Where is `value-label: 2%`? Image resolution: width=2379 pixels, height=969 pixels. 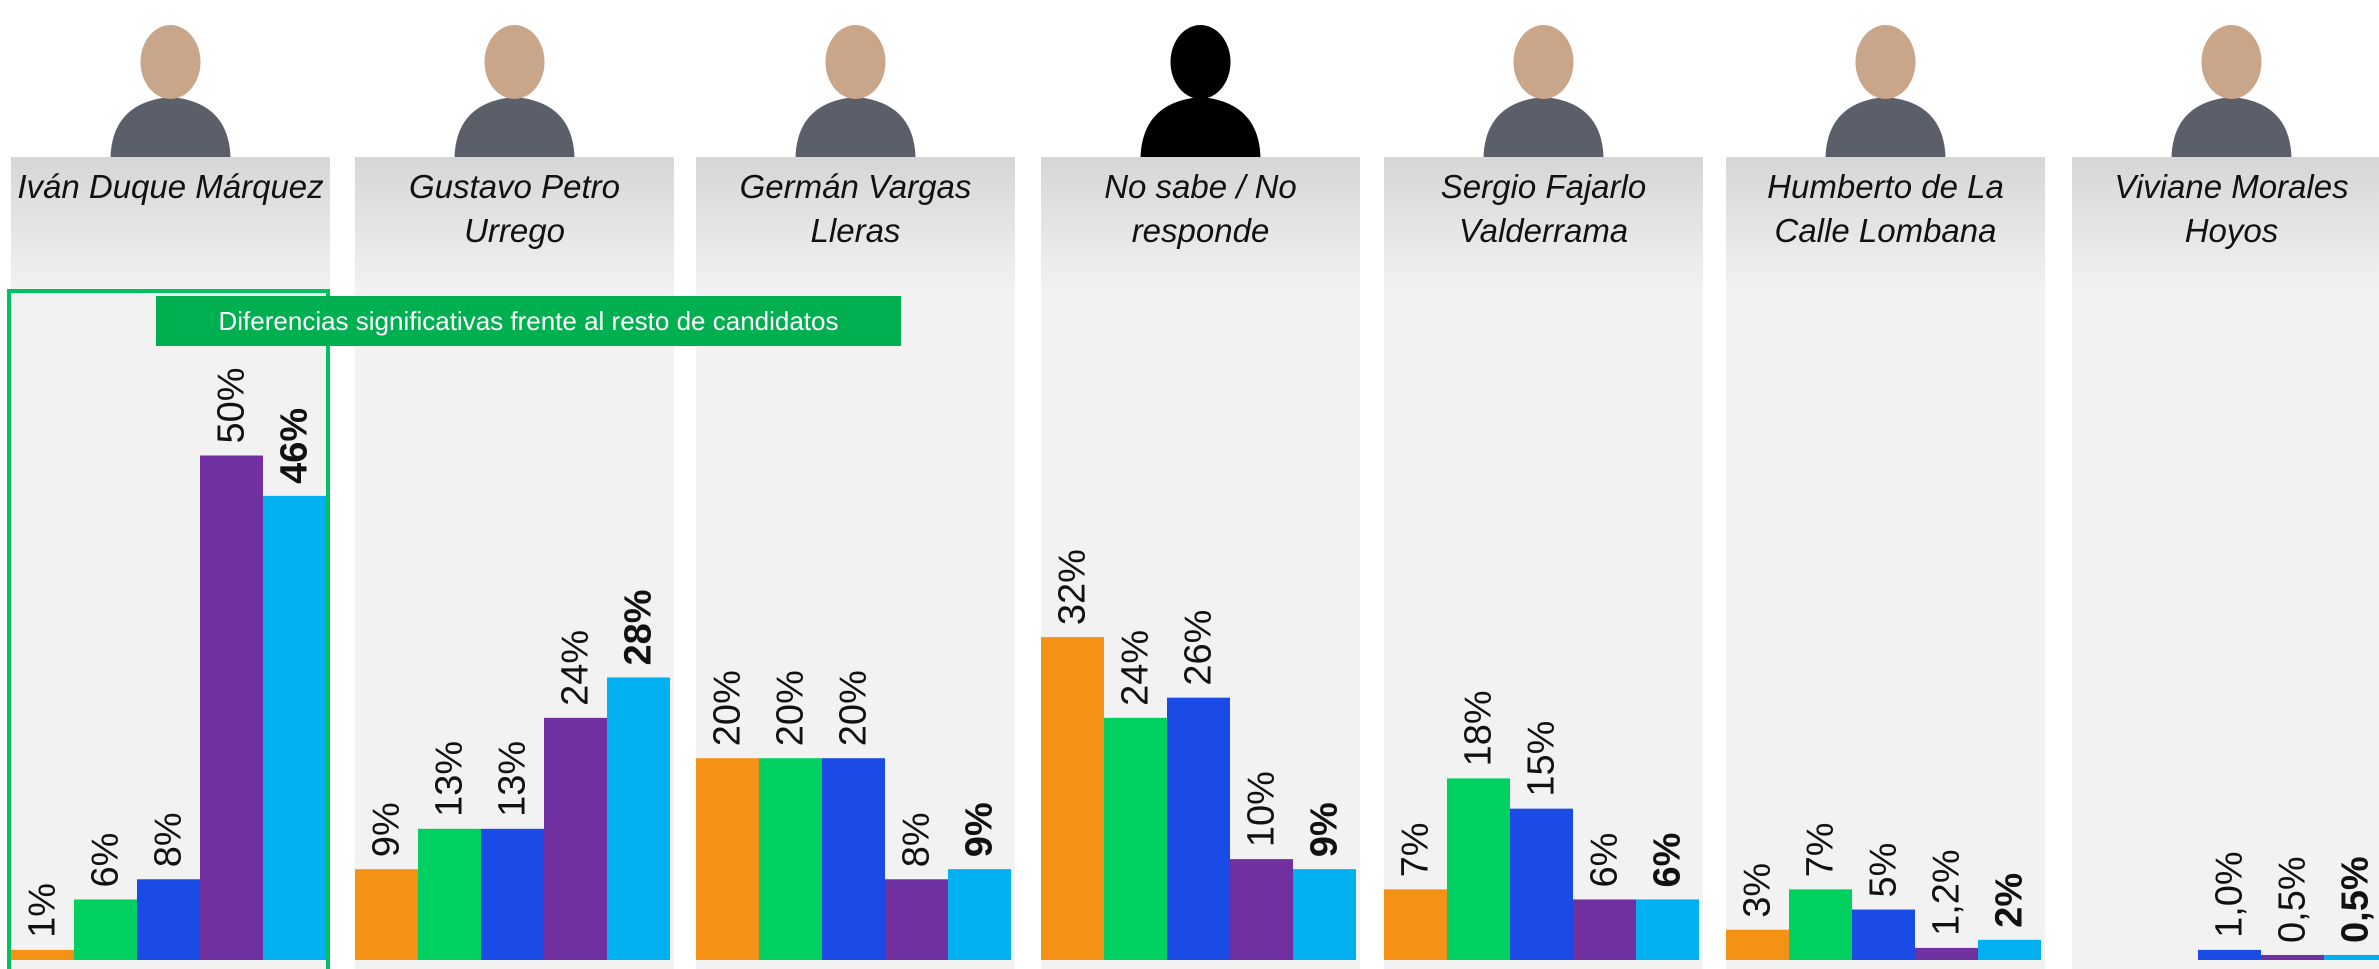
value-label: 2% is located at coordinates (2010, 900).